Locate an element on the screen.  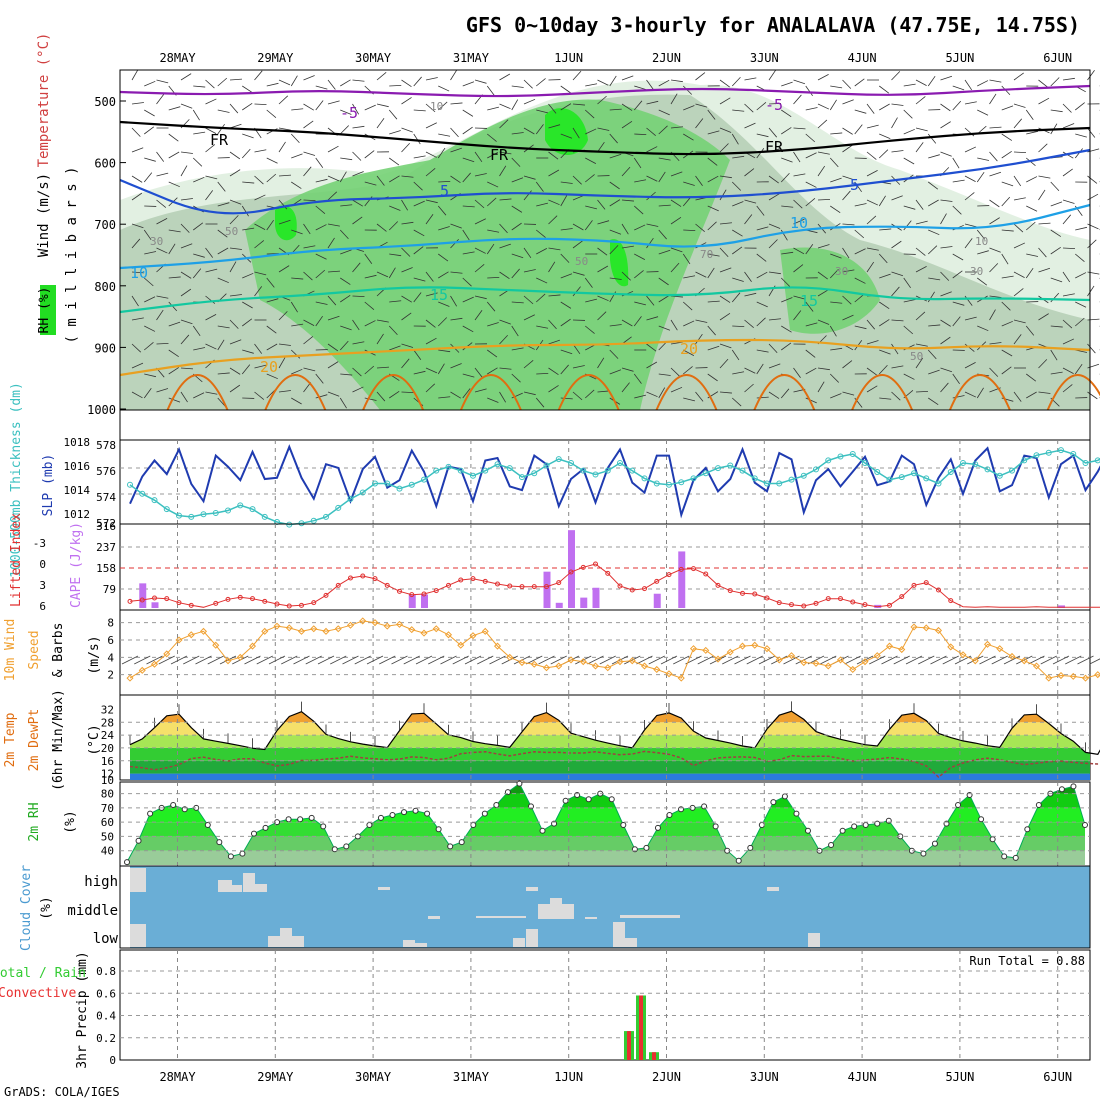
rh-shaded-region is located at coordinates (619, 263).